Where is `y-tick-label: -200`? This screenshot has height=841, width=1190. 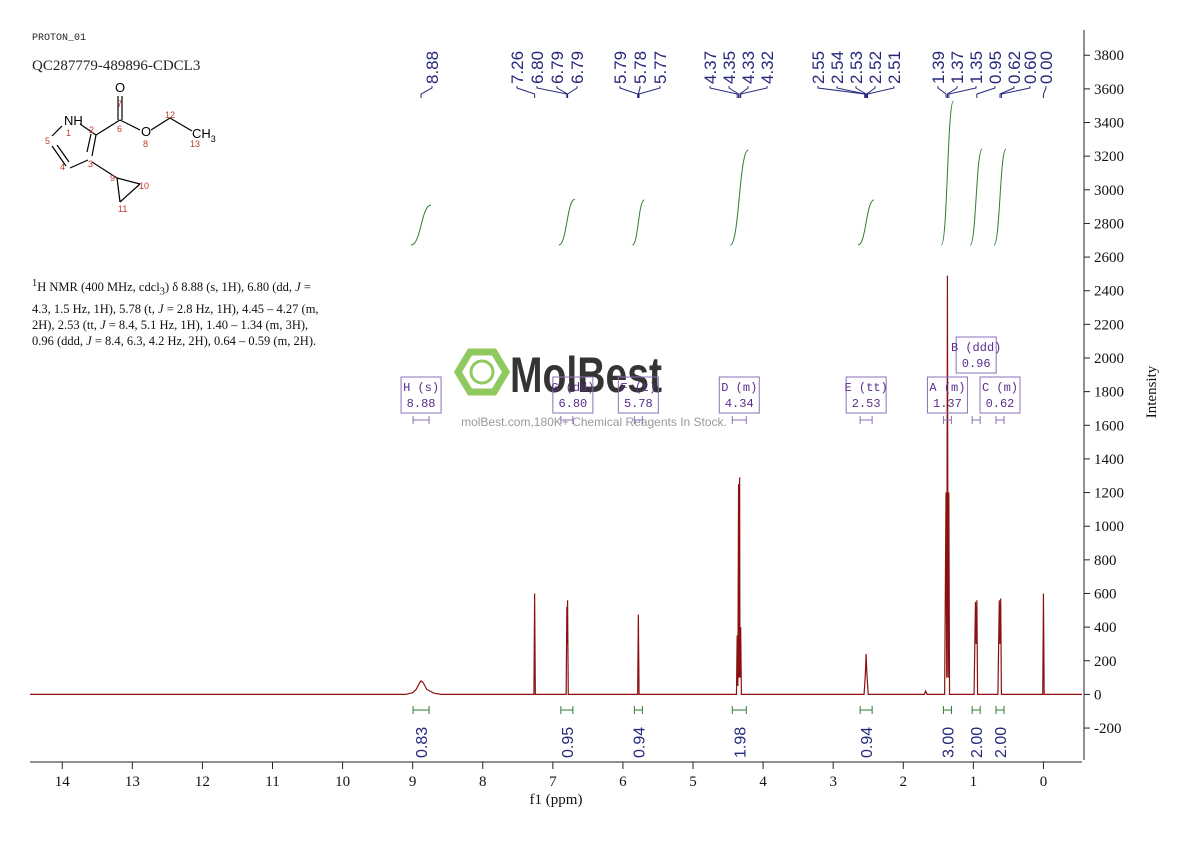 y-tick-label: -200 is located at coordinates (1108, 729).